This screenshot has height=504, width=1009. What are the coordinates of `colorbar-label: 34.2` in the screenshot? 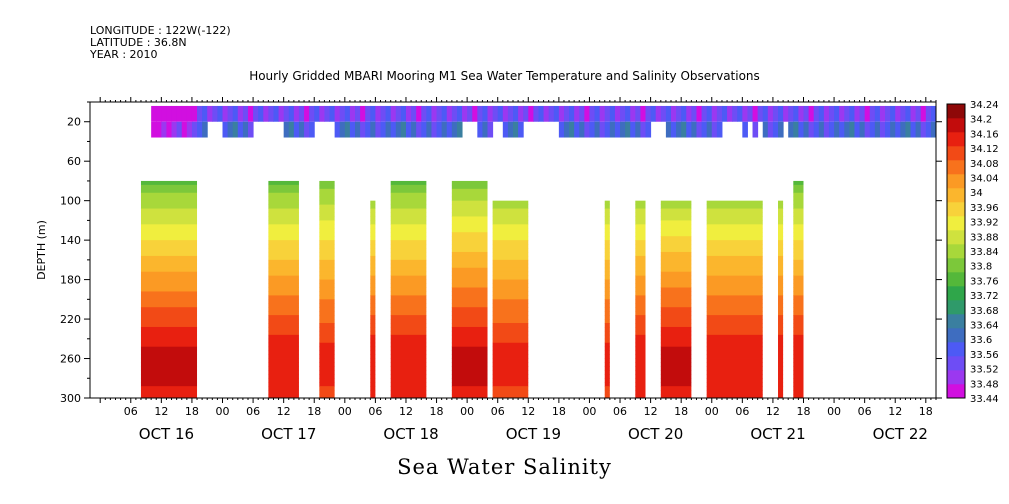 It's located at (981, 120).